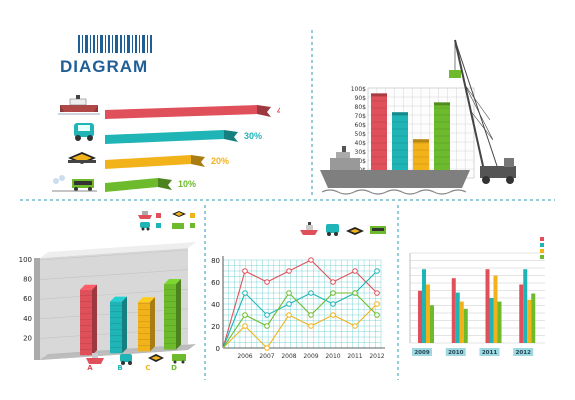  Describe the element at coordinates (266, 356) in the screenshot. I see `x-tick-label: 2007` at that location.